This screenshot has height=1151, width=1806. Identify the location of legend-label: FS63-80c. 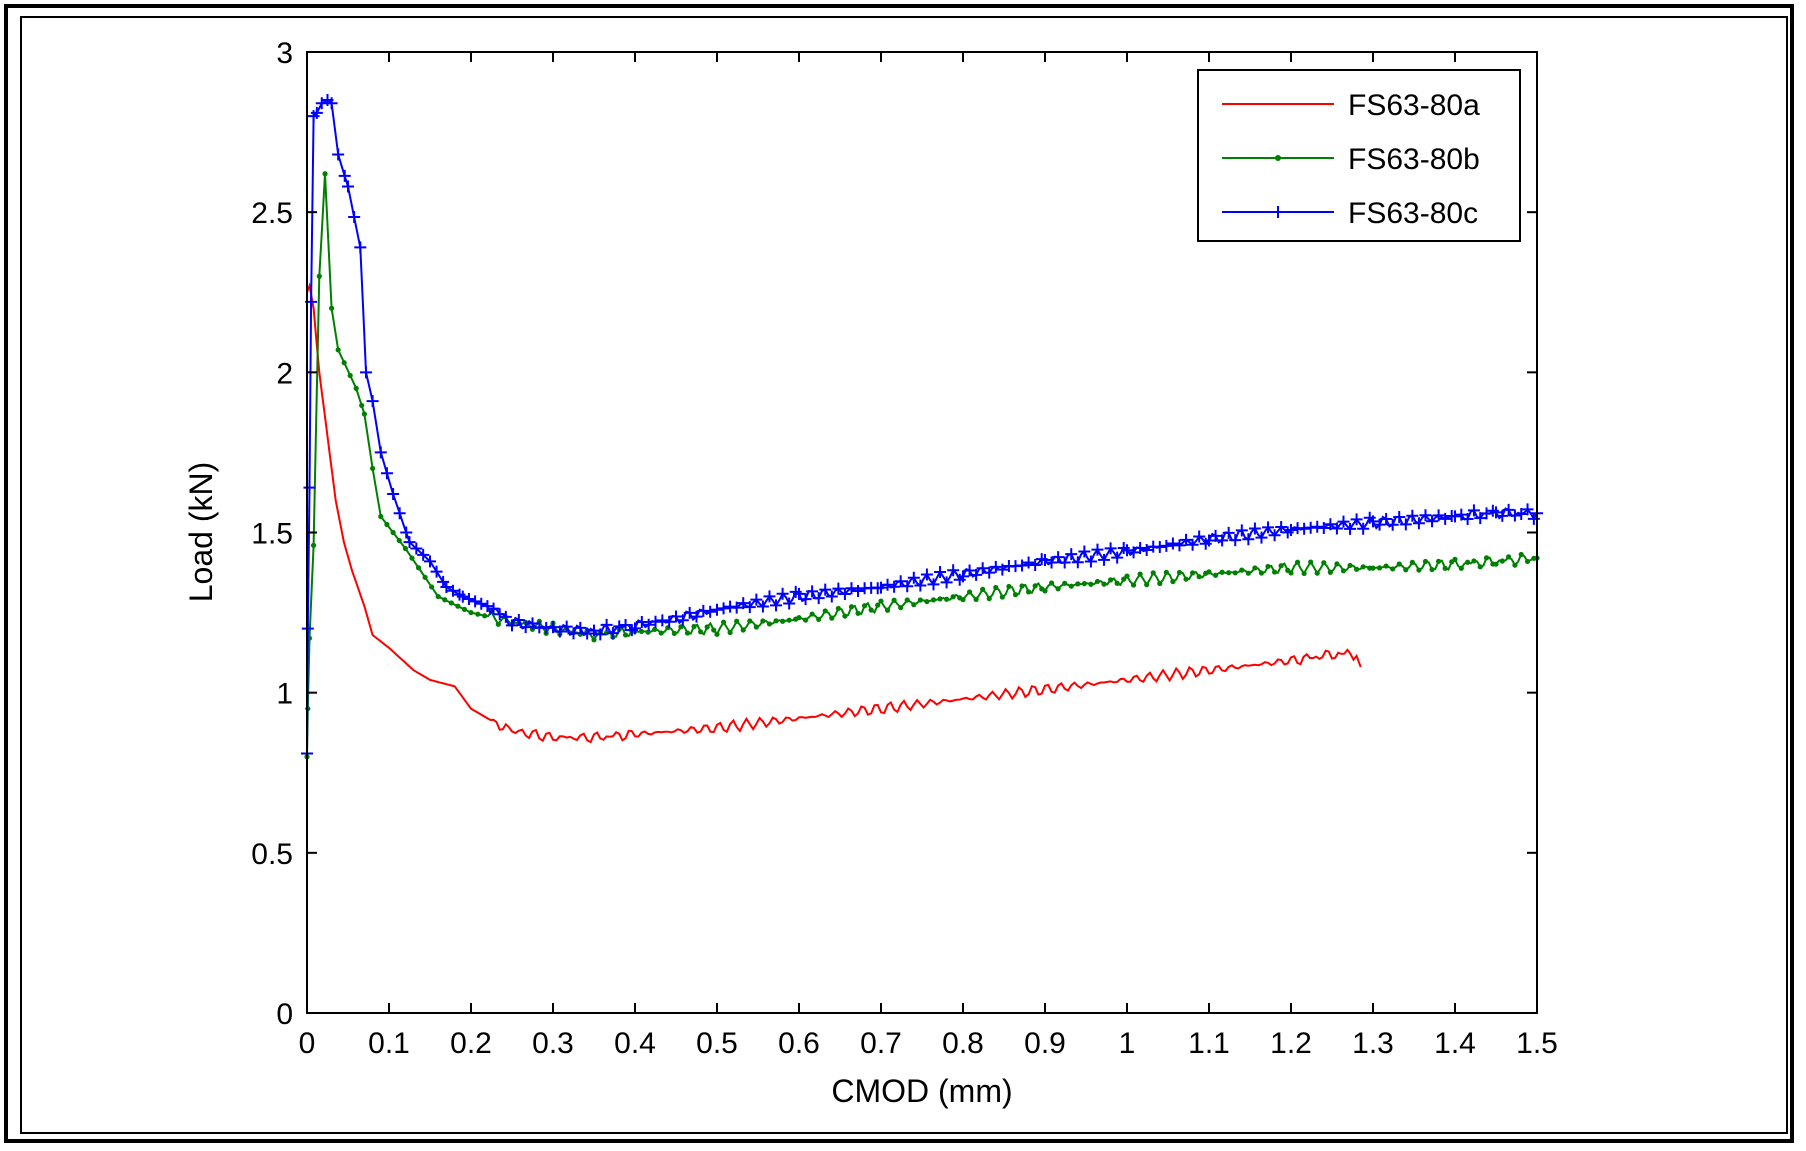
(1413, 213).